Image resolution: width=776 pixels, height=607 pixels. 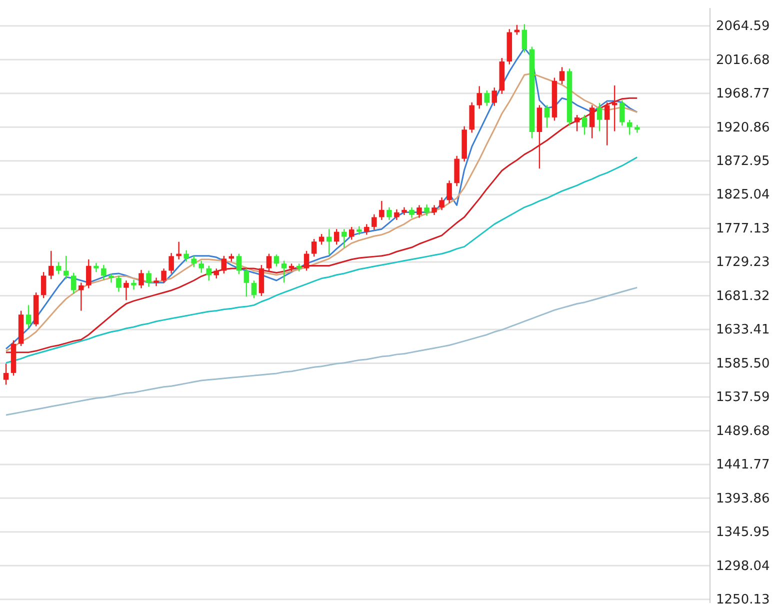 What do you see at coordinates (743, 26) in the screenshot?
I see `y-tick-label: 2064.59` at bounding box center [743, 26].